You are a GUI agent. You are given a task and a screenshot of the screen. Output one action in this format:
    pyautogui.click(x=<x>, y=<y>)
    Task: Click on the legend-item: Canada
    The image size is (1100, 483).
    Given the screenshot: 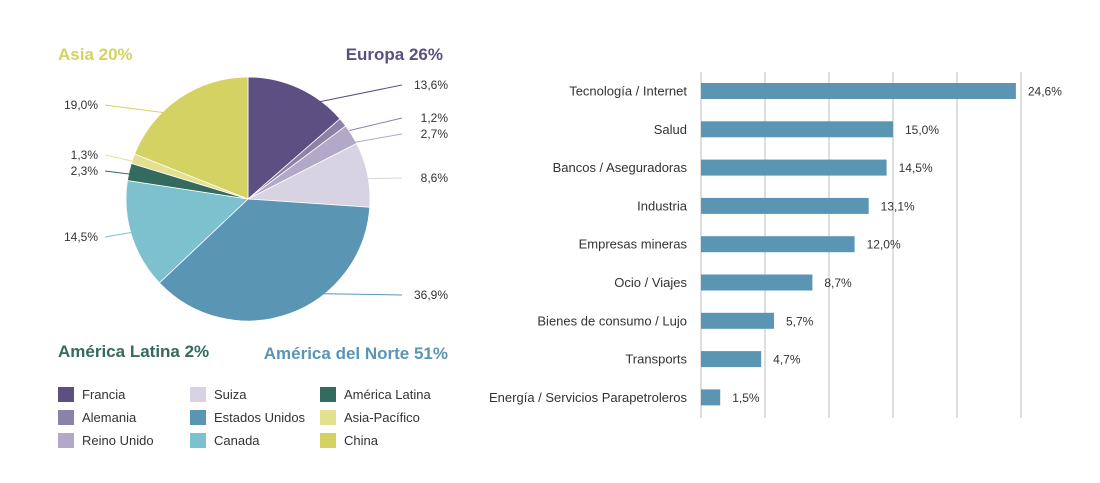 What is the action you would take?
    pyautogui.click(x=225, y=440)
    